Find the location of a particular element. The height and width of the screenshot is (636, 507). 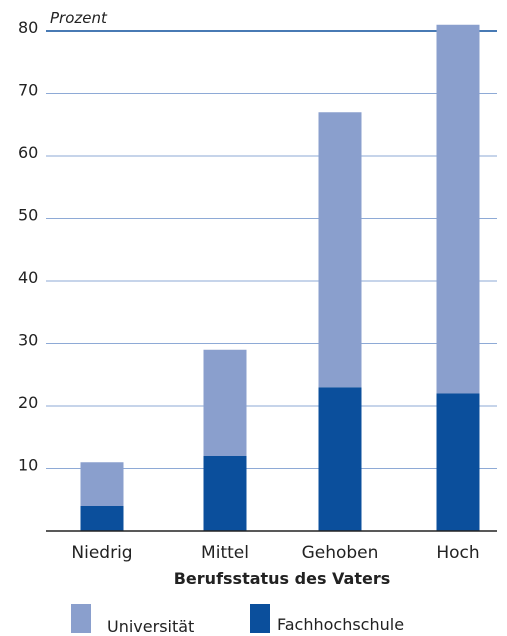

y-tick-label: 40 is located at coordinates (28, 277).